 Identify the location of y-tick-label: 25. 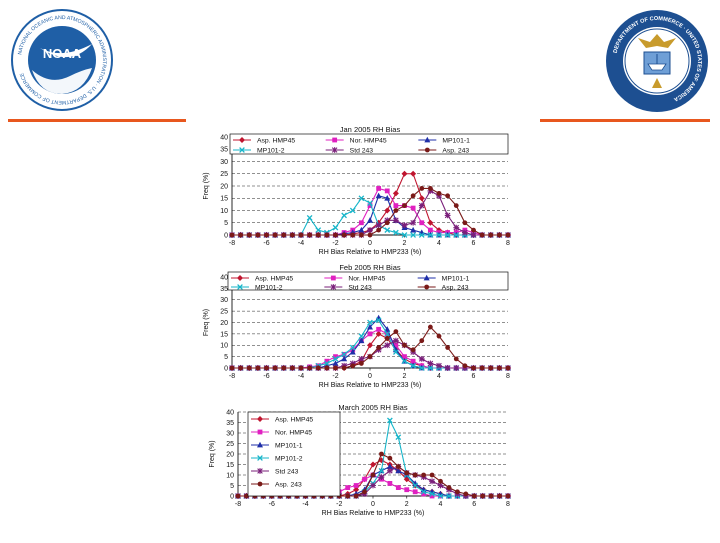
(224, 174).